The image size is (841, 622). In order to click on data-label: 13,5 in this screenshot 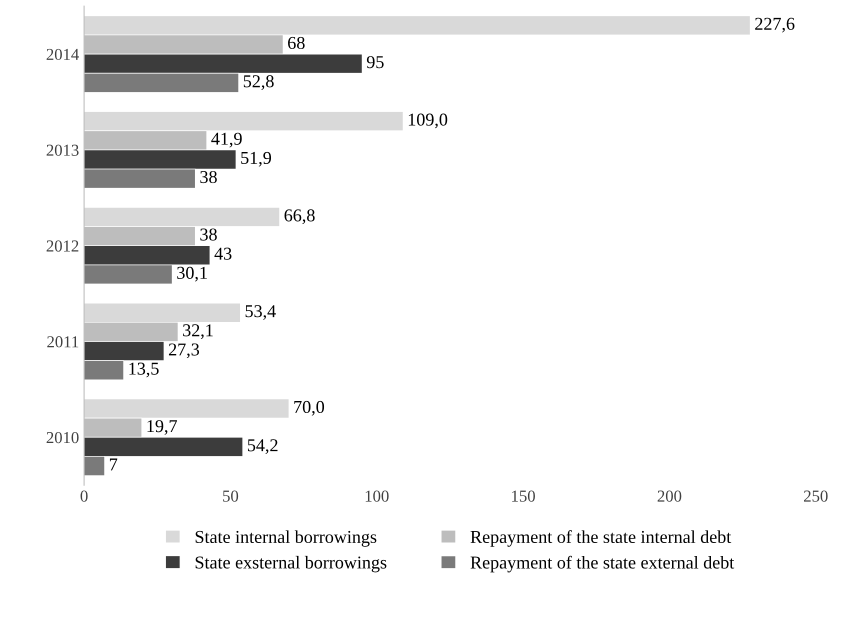, I will do `click(144, 370)`.